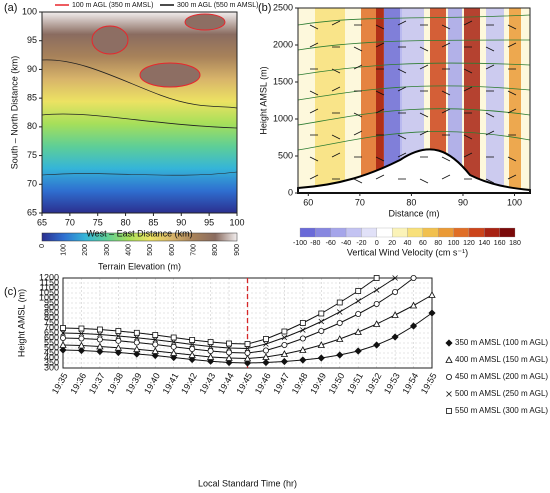 The height and width of the screenshot is (493, 550). I want to click on y-tick-label: 1150, so click(49, 282).